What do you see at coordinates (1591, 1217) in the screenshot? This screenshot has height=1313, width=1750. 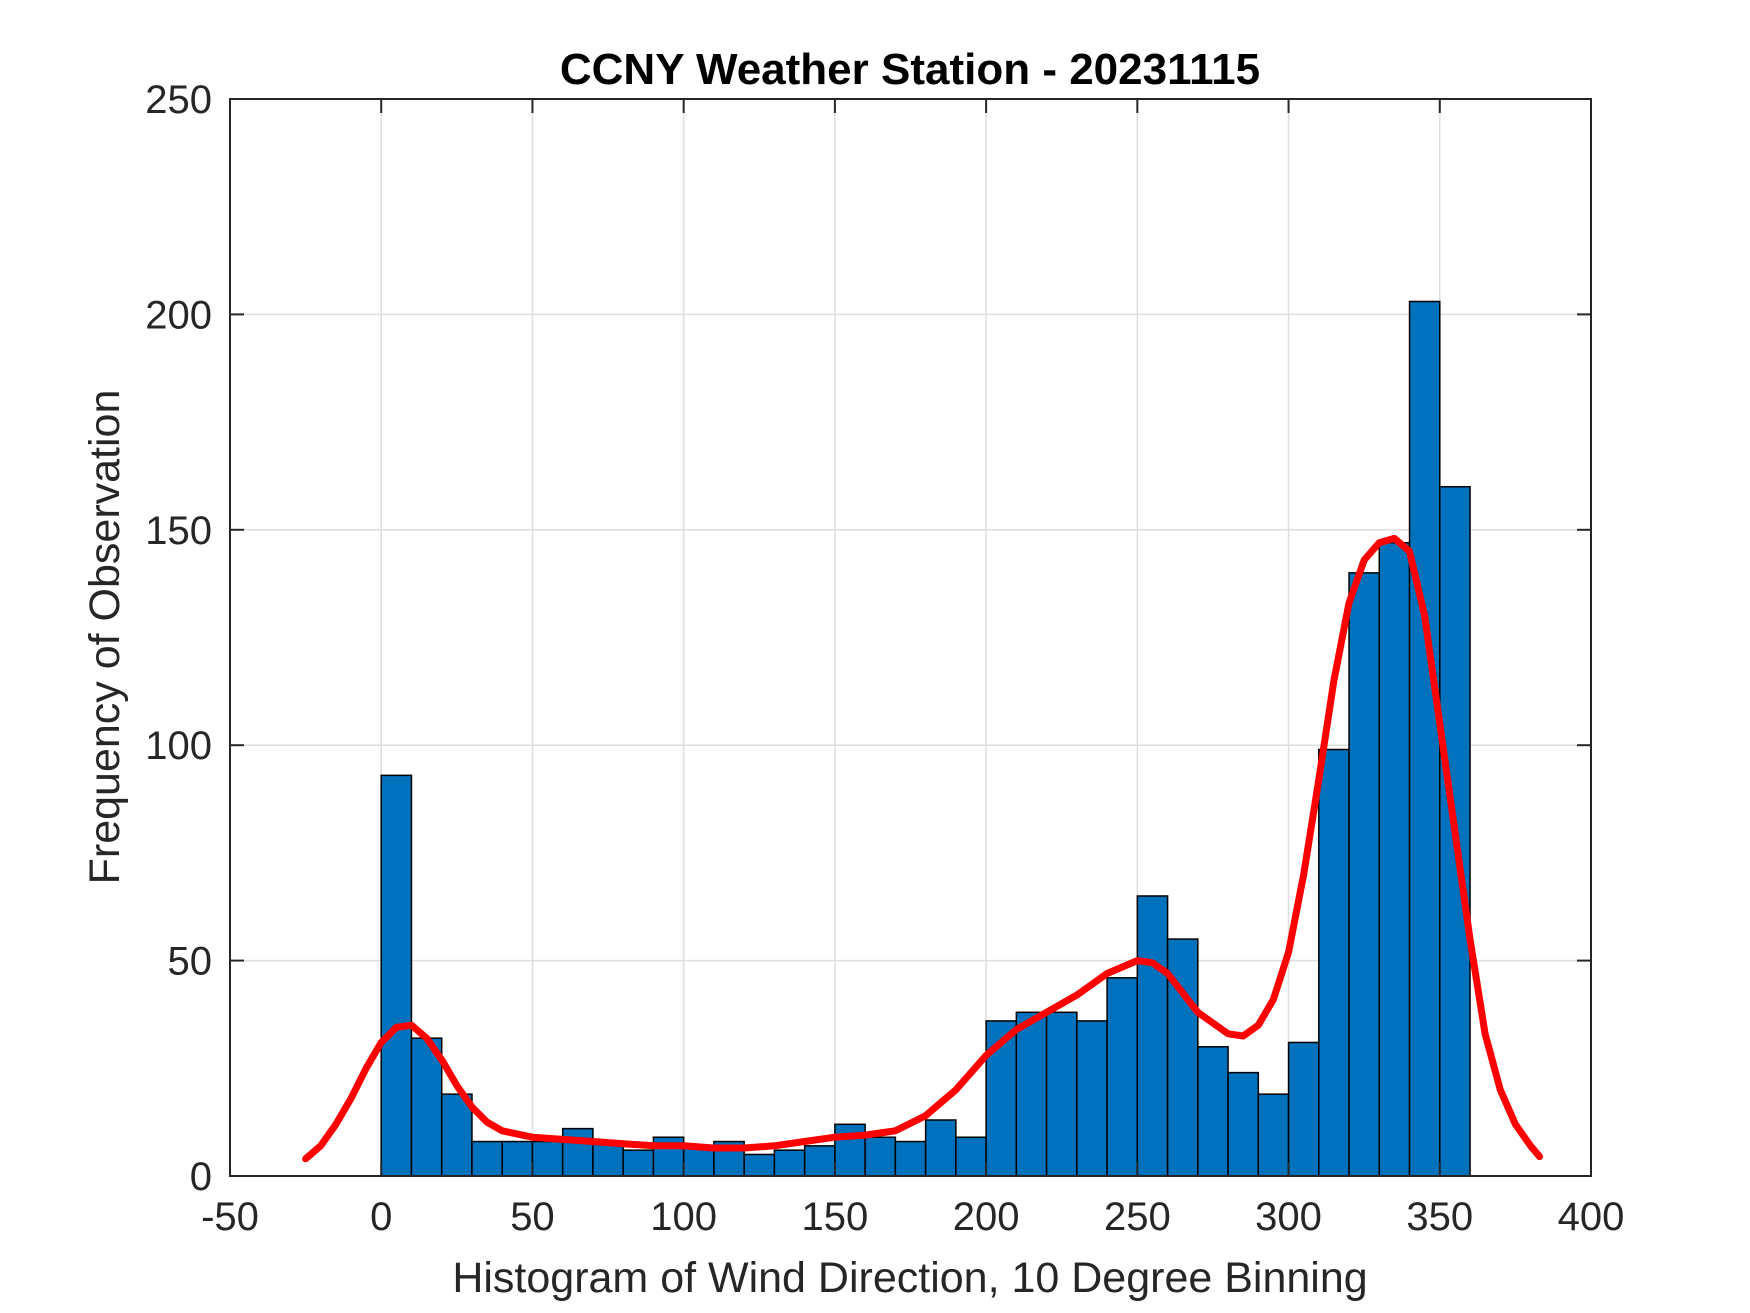 I see `x-tick-label: 400` at bounding box center [1591, 1217].